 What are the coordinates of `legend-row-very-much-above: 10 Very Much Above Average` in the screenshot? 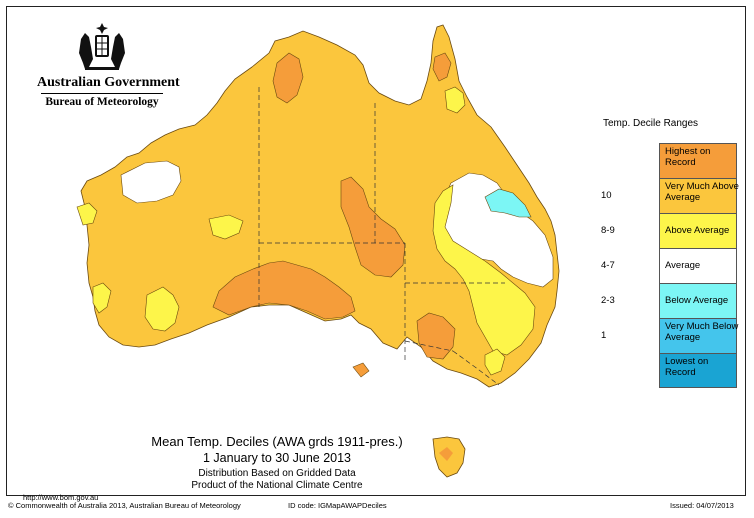 It's located at (668, 195).